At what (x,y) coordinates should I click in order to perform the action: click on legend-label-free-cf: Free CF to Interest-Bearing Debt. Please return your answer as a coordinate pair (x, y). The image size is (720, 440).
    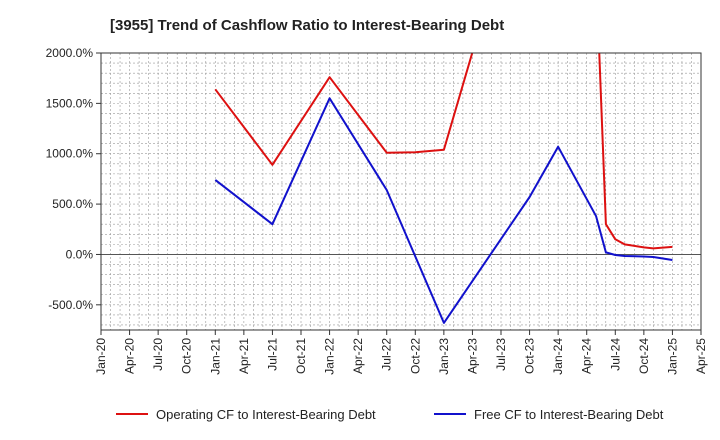
    Looking at the image, I should click on (569, 414).